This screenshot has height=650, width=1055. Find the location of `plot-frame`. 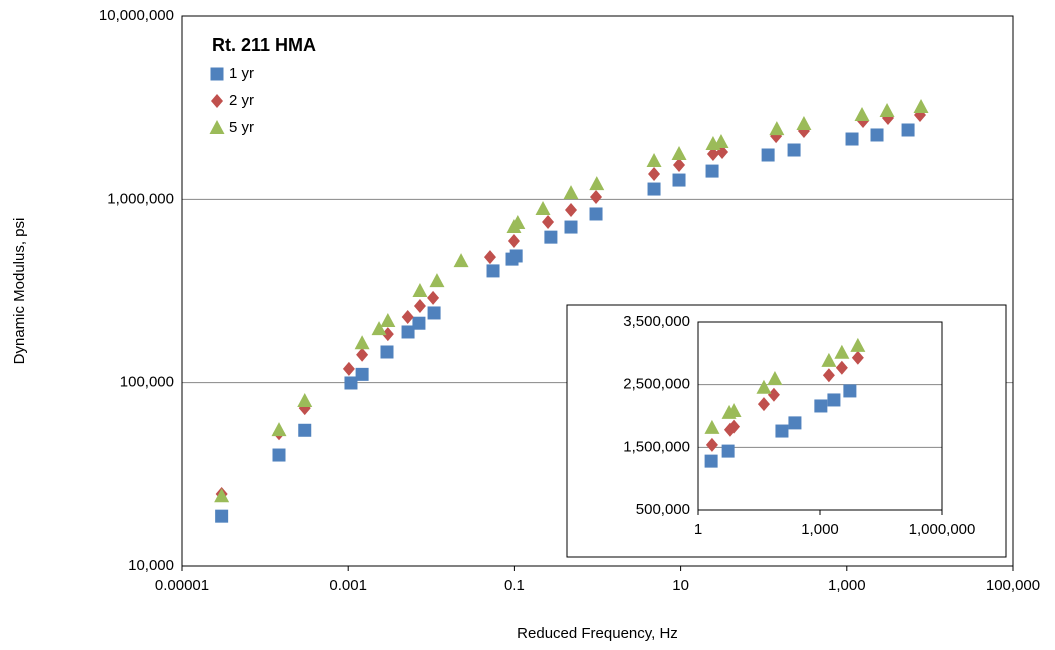

plot-frame is located at coordinates (820, 416).